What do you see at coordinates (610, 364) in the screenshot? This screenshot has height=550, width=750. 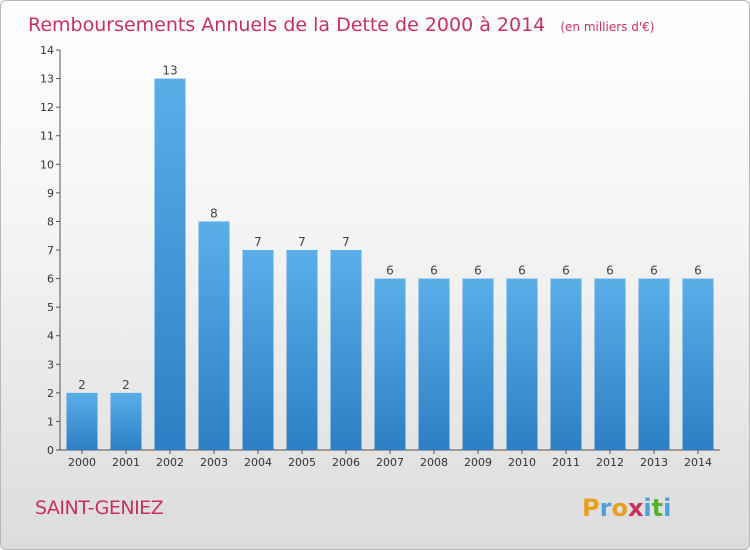 I see `bar-2012` at bounding box center [610, 364].